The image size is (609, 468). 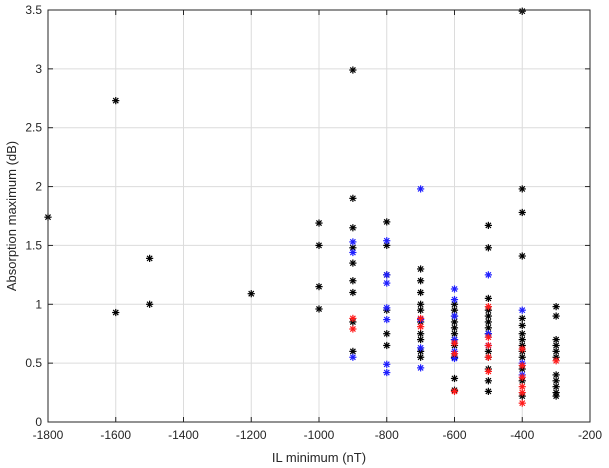 I want to click on x-tick-label: -400, so click(x=522, y=435).